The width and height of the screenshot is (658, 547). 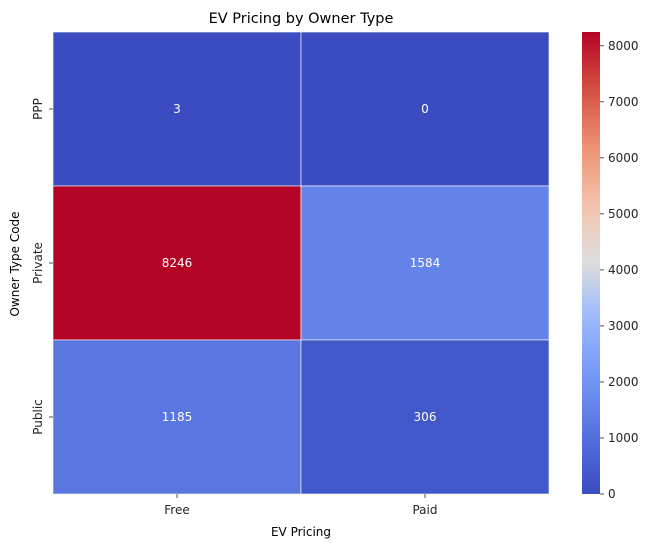 I want to click on cell-value-label: 0, so click(x=425, y=109).